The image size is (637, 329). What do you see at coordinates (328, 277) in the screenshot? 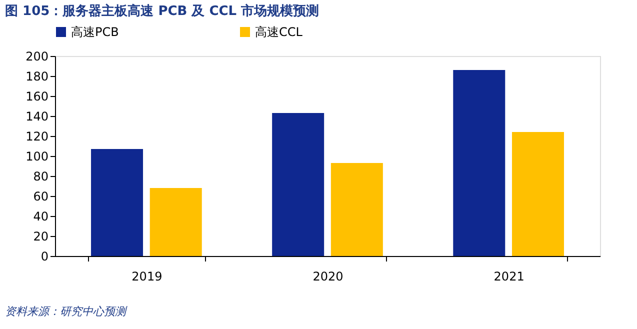
I see `x-tick-label: 2020` at bounding box center [328, 277].